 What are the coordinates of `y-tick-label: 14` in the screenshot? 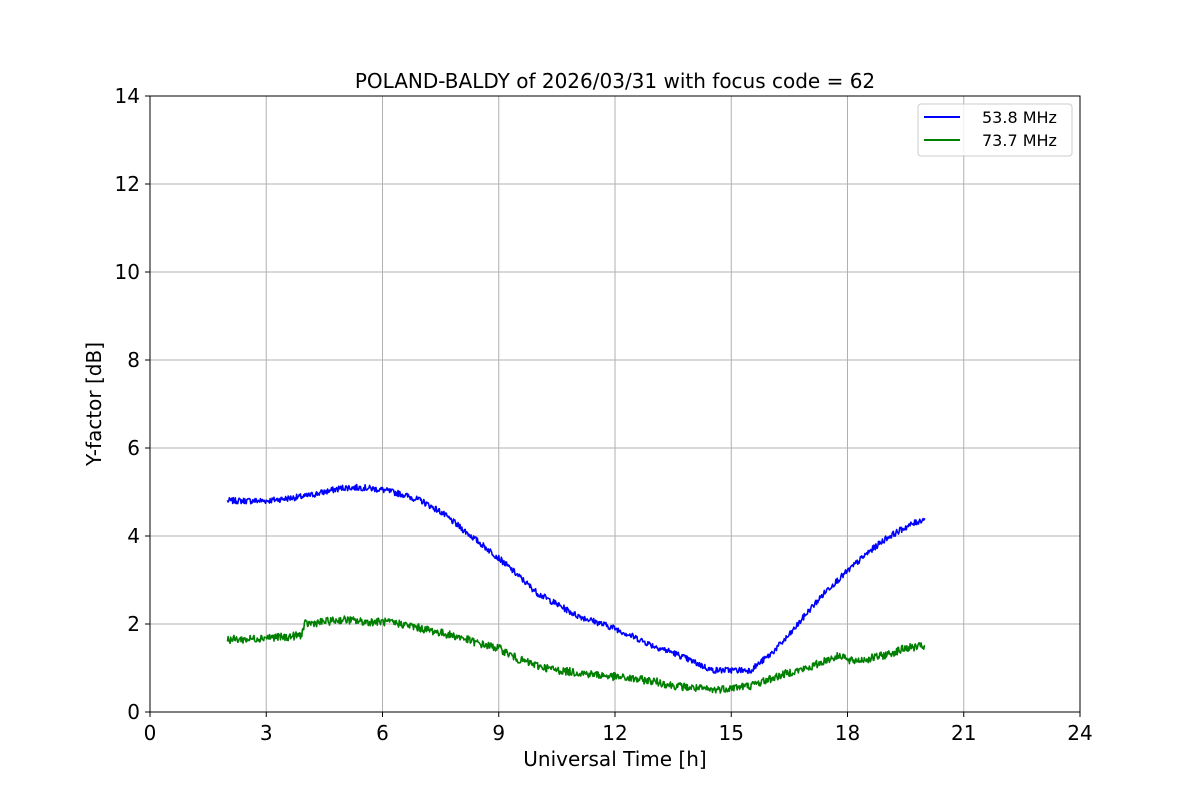 It's located at (127, 96).